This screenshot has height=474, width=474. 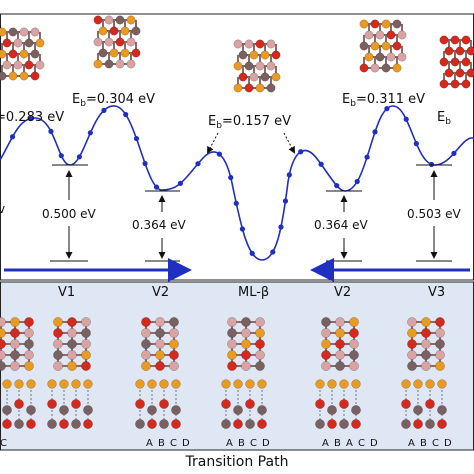 I want to click on gap-label-2: 0.364 eV, so click(x=159, y=225).